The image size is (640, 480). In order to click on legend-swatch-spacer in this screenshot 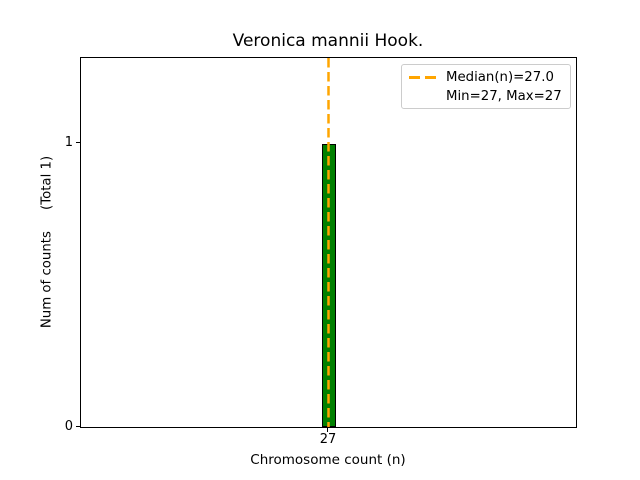, I will do `click(422, 96)`.